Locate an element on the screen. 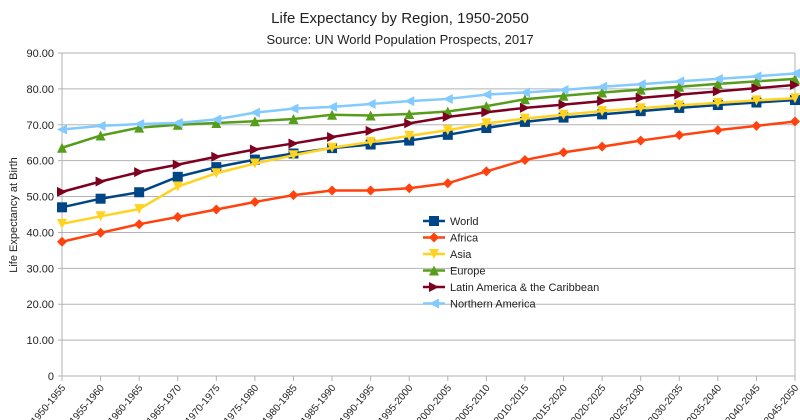 This screenshot has width=800, height=420. legend-label: Northern America is located at coordinates (493, 305).